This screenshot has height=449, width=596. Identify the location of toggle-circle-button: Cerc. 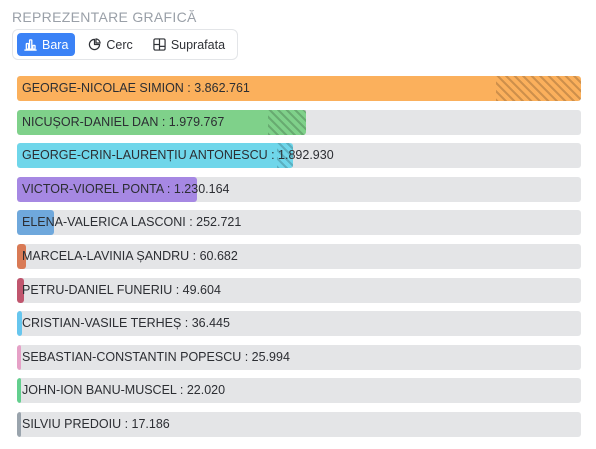
(110, 44).